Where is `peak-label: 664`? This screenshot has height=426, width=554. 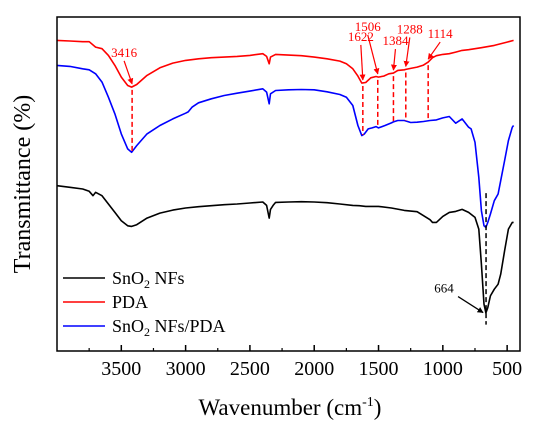
peak-label: 664 is located at coordinates (444, 288).